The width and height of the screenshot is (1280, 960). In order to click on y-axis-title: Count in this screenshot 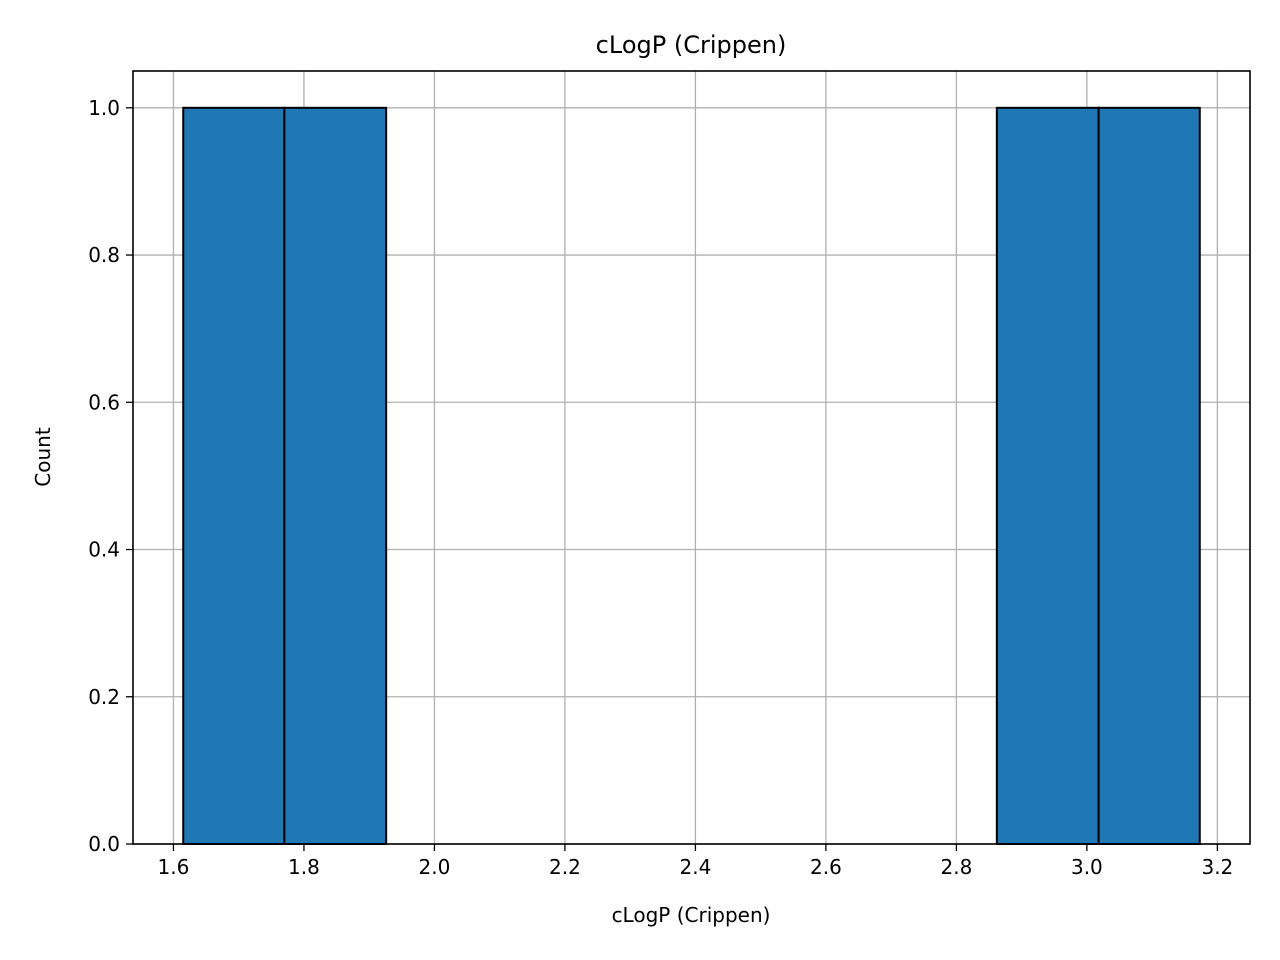, I will do `click(43, 457)`.